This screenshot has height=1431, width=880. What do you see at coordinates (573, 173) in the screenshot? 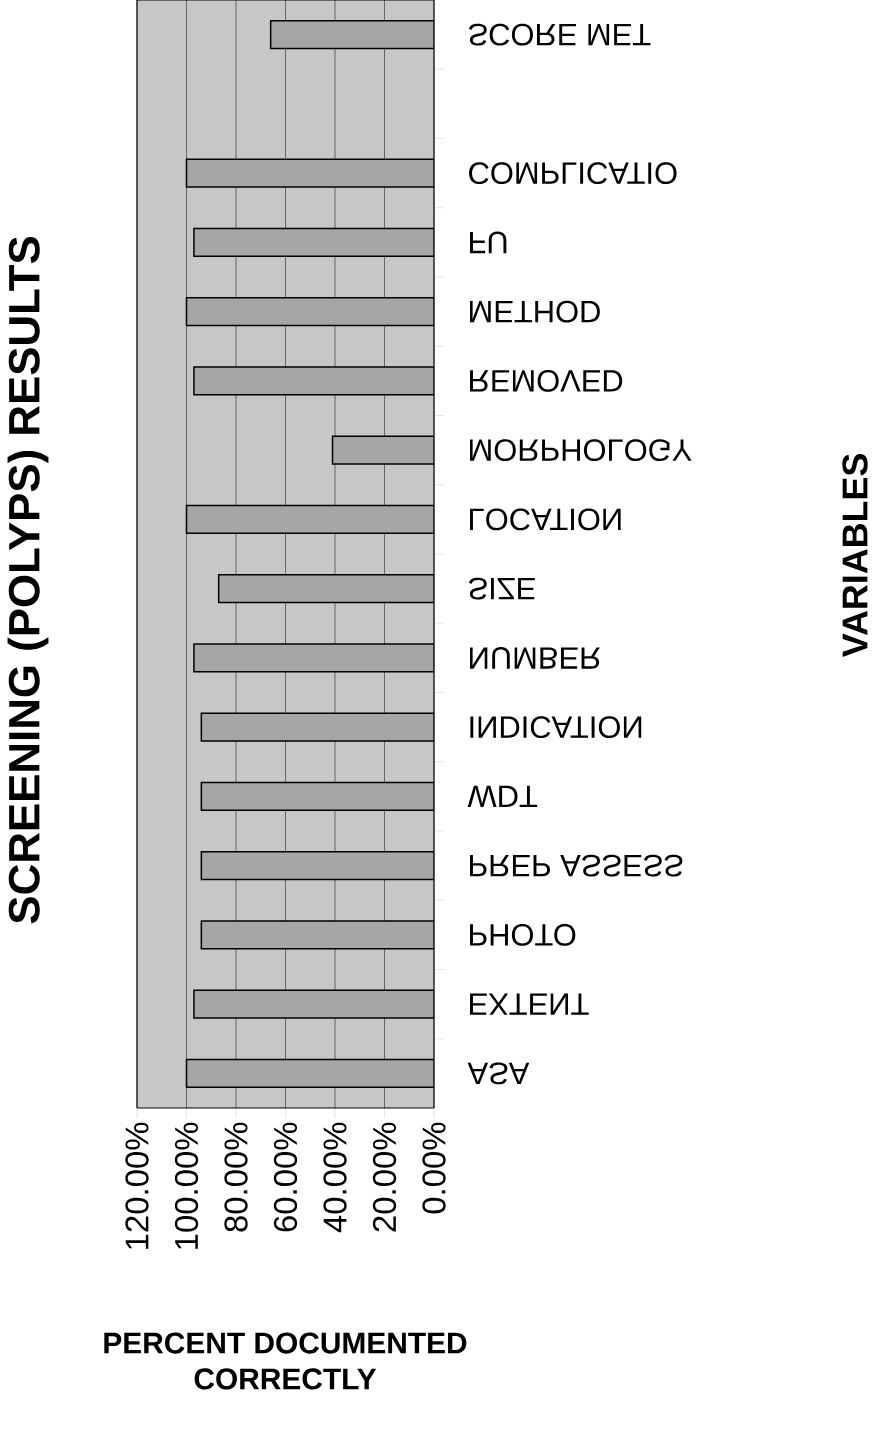
I see `y-tick-label: COMPLICATIO` at bounding box center [573, 173].